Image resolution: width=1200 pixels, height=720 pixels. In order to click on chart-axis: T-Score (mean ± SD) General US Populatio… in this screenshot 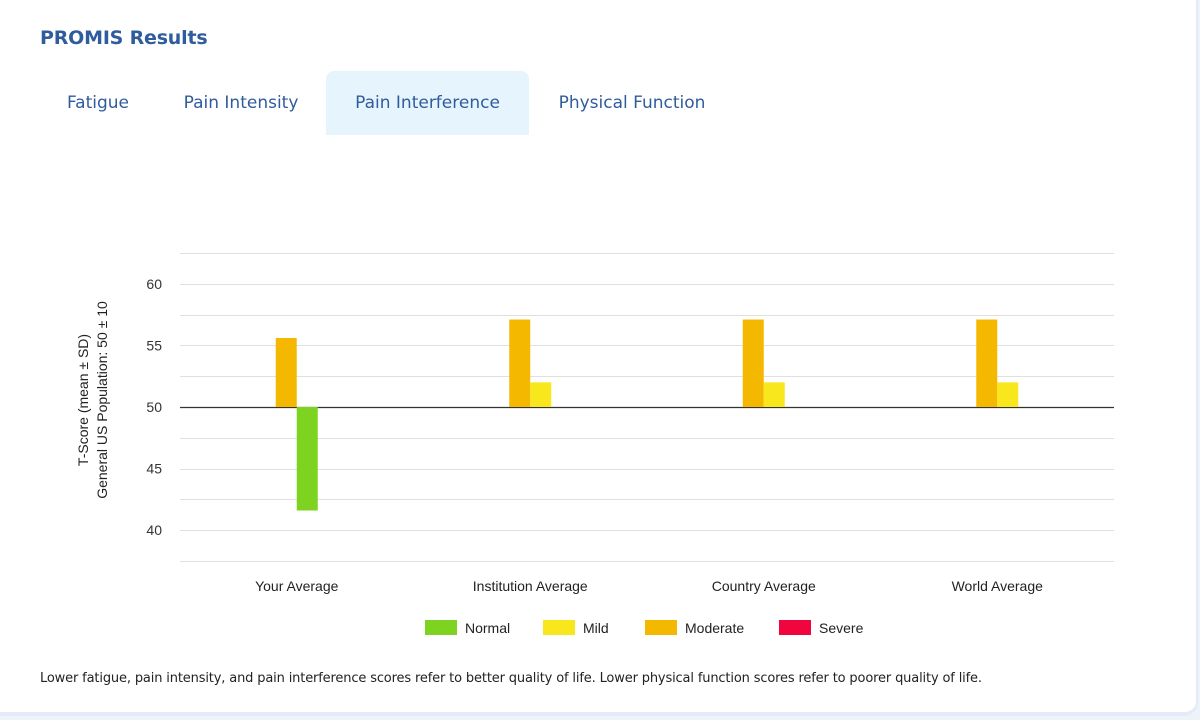, I will do `click(118, 407)`.